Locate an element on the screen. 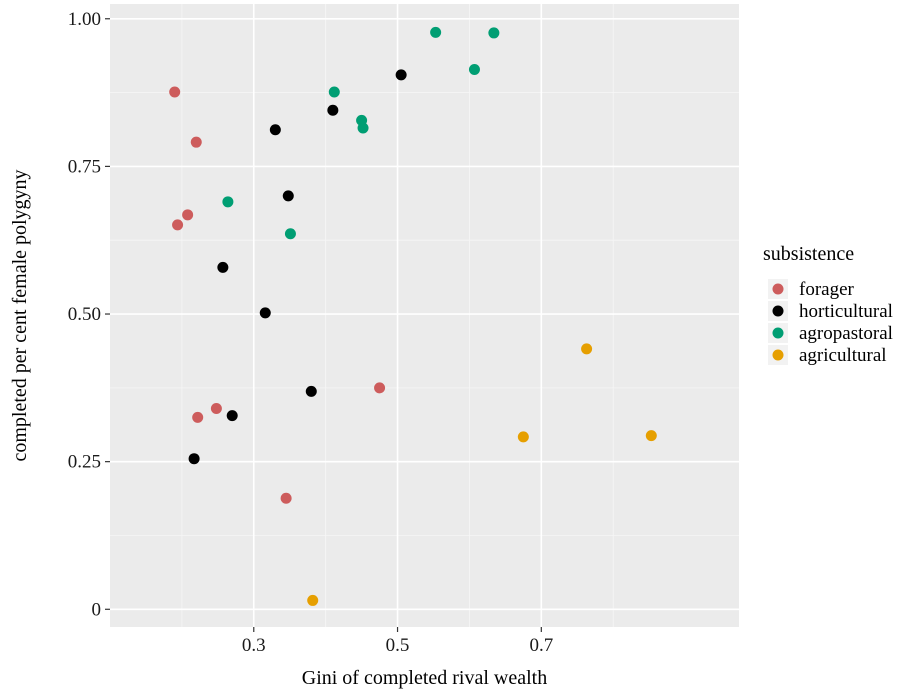 Image resolution: width=918 pixels, height=693 pixels. y-tick-label: 0.25 is located at coordinates (84, 462).